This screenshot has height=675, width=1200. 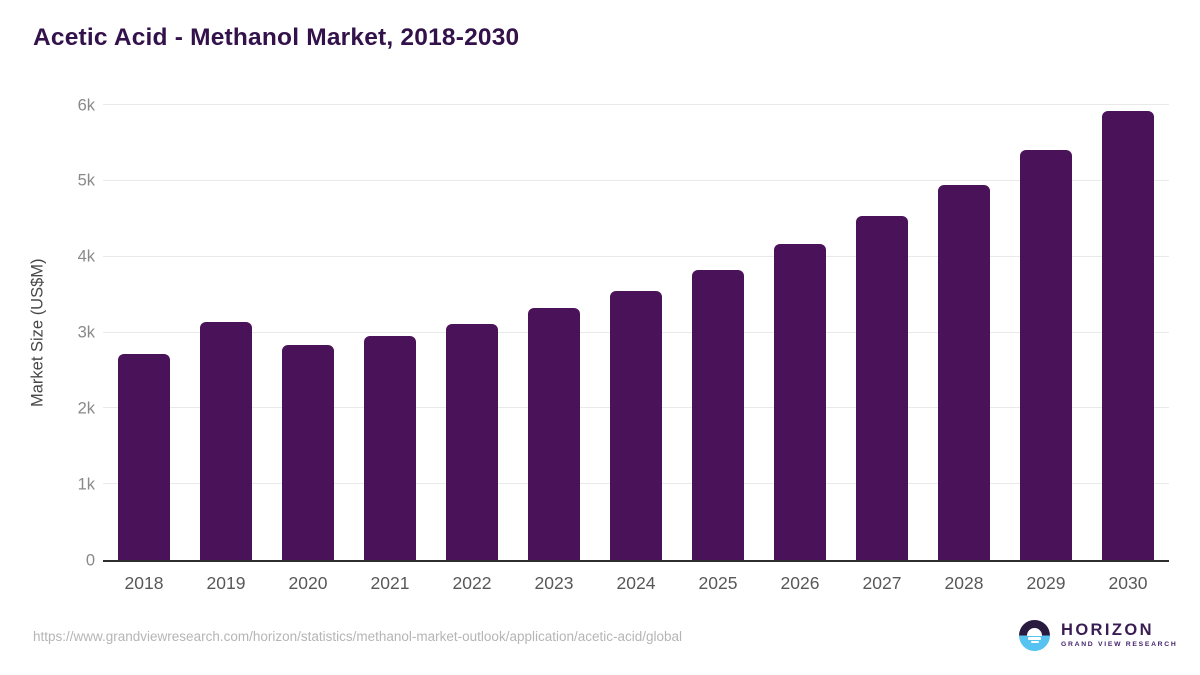 I want to click on bar-slot-2022, so click(x=472, y=442).